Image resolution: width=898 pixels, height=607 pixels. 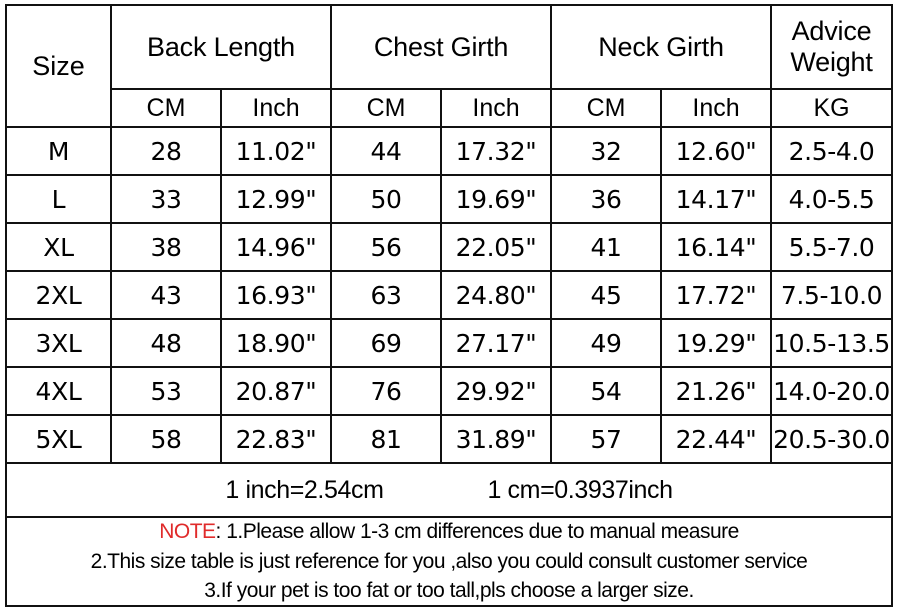 What do you see at coordinates (276, 439) in the screenshot?
I see `cell-back-inch: 22.83"` at bounding box center [276, 439].